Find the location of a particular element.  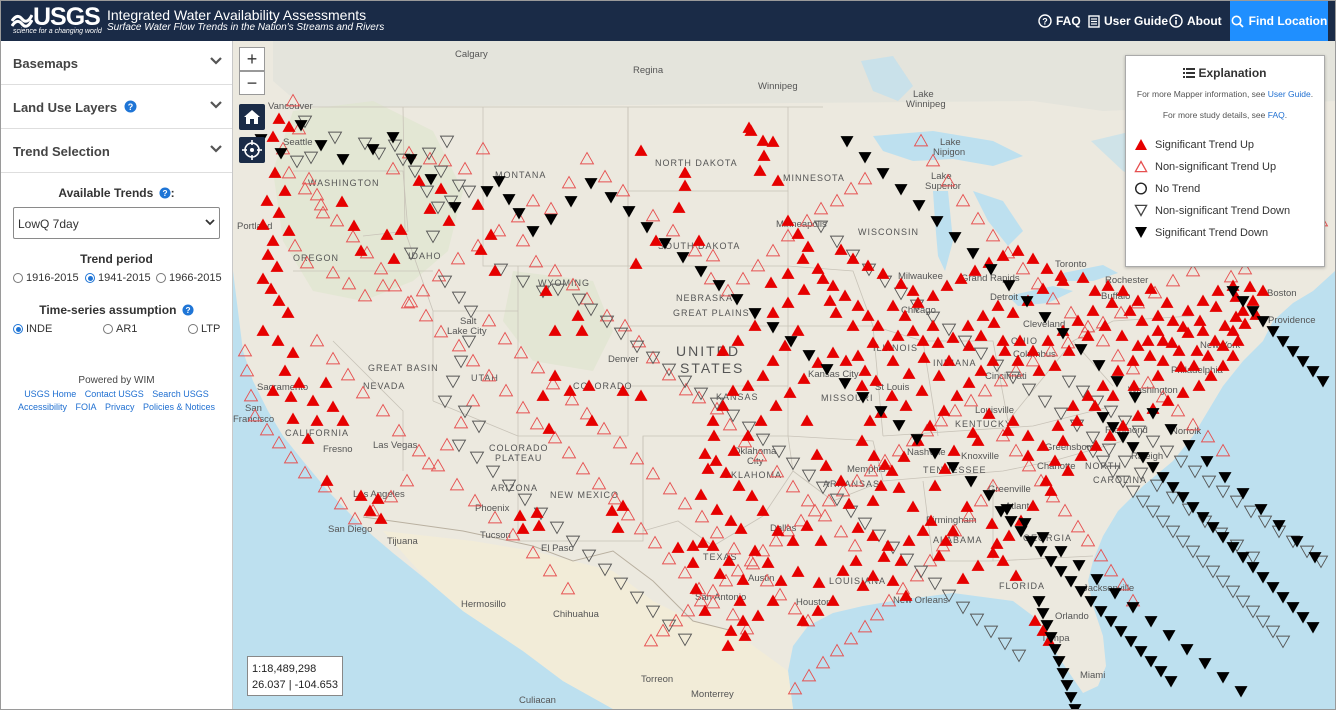

policies-link: Policies & Notices is located at coordinates (179, 407).